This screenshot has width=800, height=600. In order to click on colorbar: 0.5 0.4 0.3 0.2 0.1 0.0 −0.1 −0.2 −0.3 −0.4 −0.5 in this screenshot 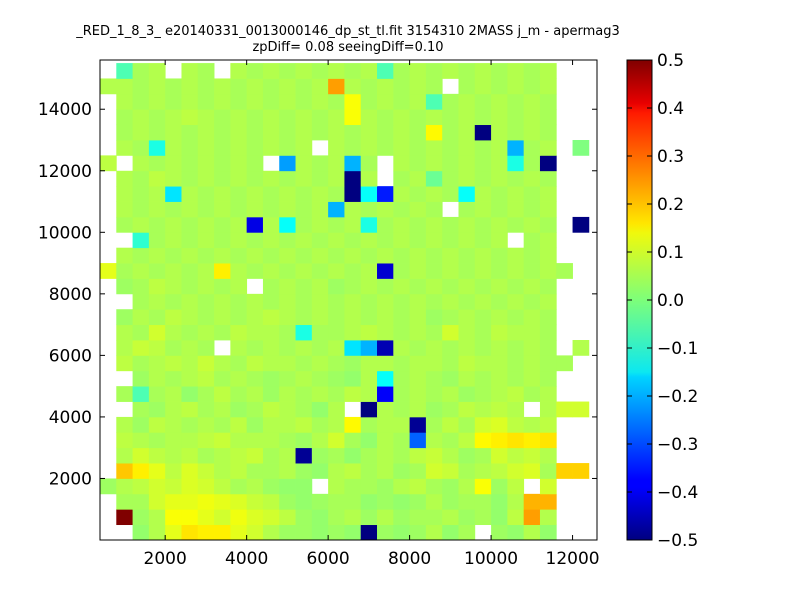, I will do `click(662, 301)`.